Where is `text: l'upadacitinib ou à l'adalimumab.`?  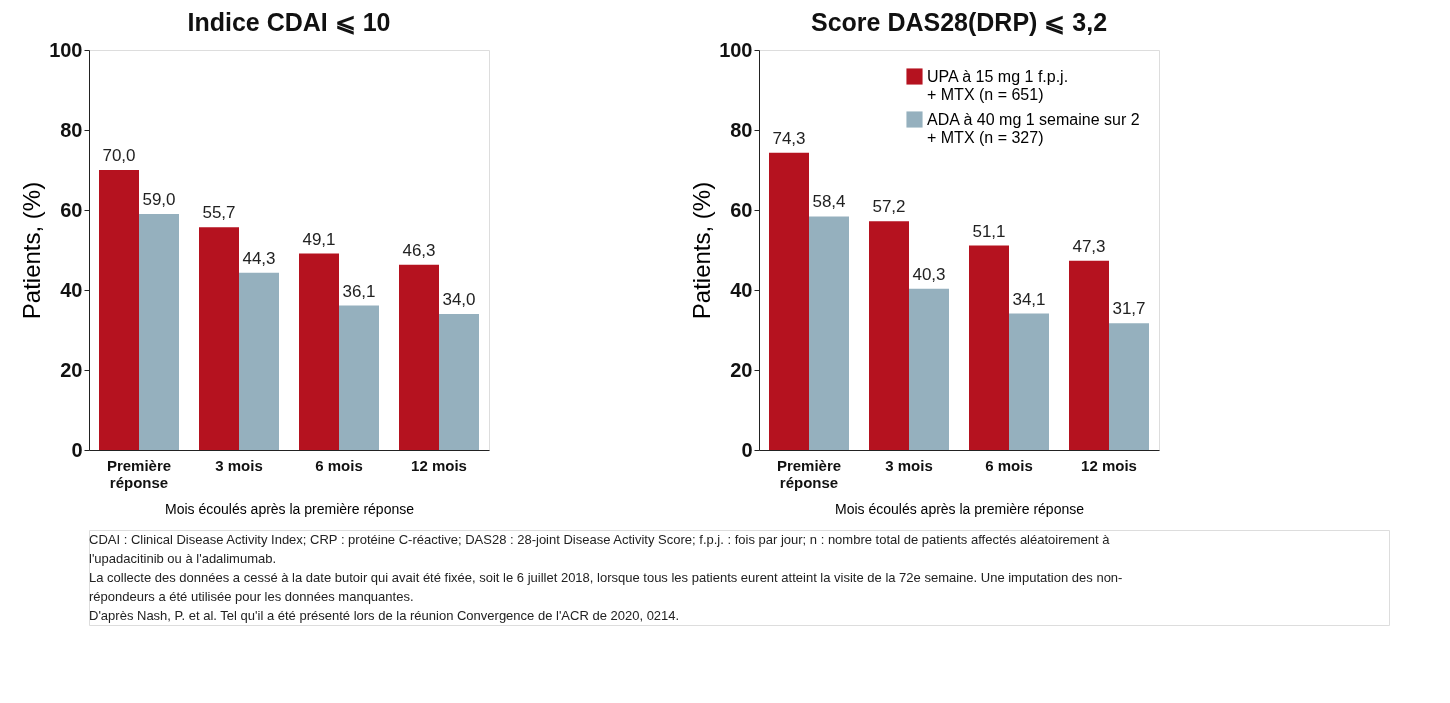 text: l'upadacitinib ou à l'adalimumab. is located at coordinates (183, 558).